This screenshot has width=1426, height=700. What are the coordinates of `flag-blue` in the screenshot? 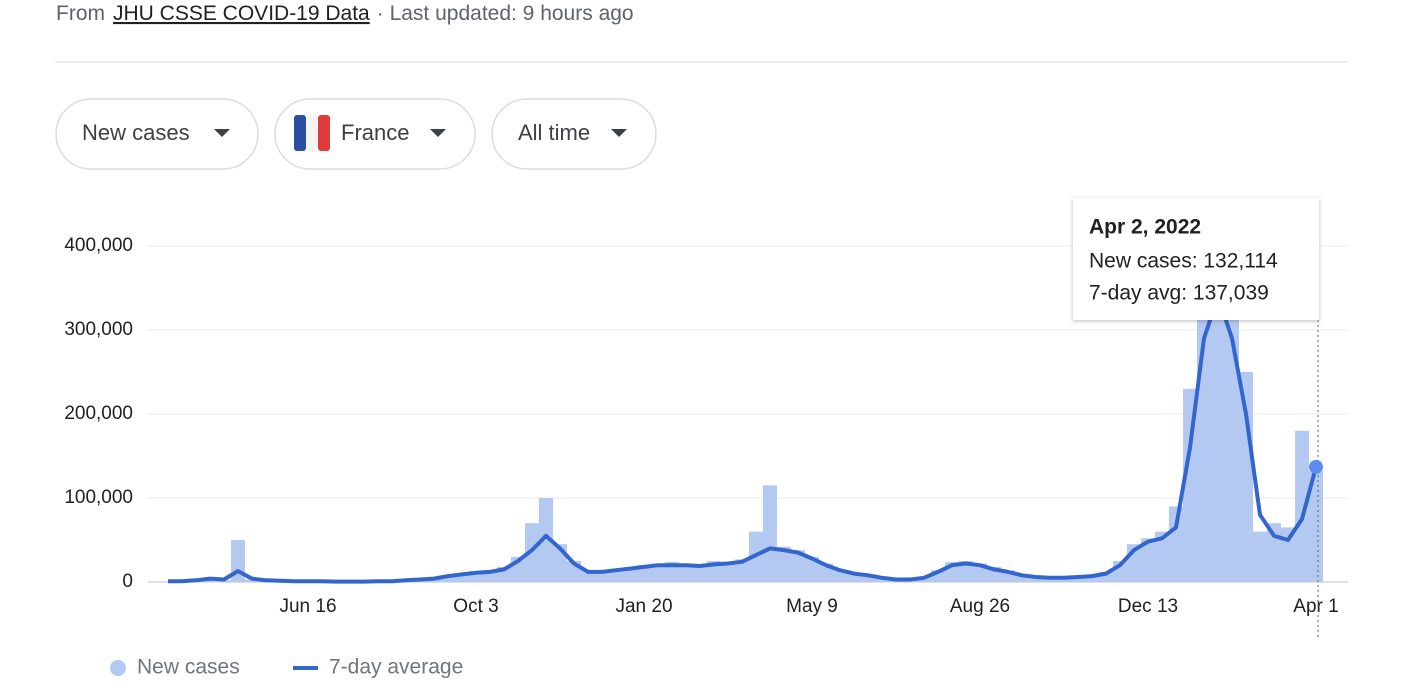 It's located at (300, 133).